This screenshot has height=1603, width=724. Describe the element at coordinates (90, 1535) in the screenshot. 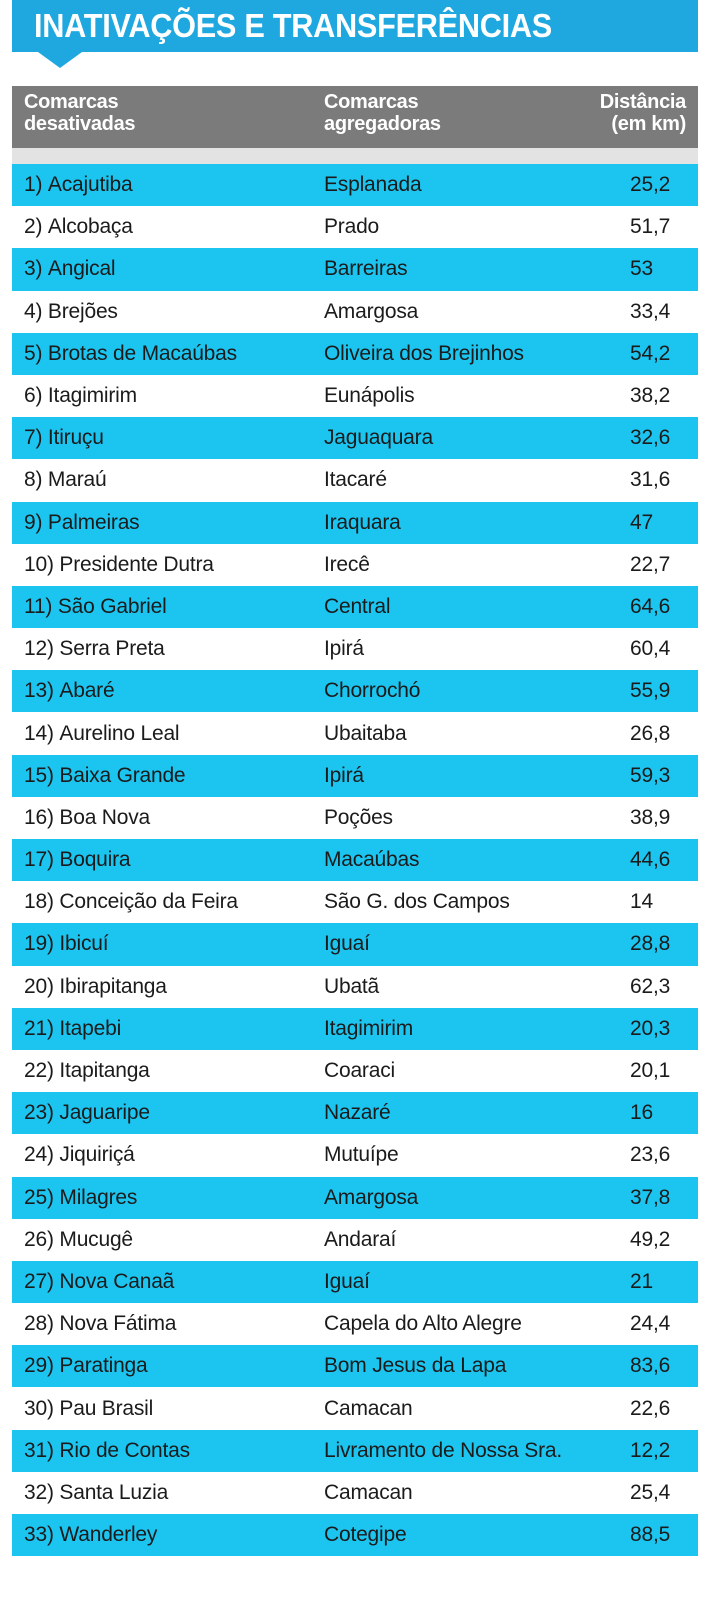

I see `comarca-desativada: 33) Wanderley` at that location.